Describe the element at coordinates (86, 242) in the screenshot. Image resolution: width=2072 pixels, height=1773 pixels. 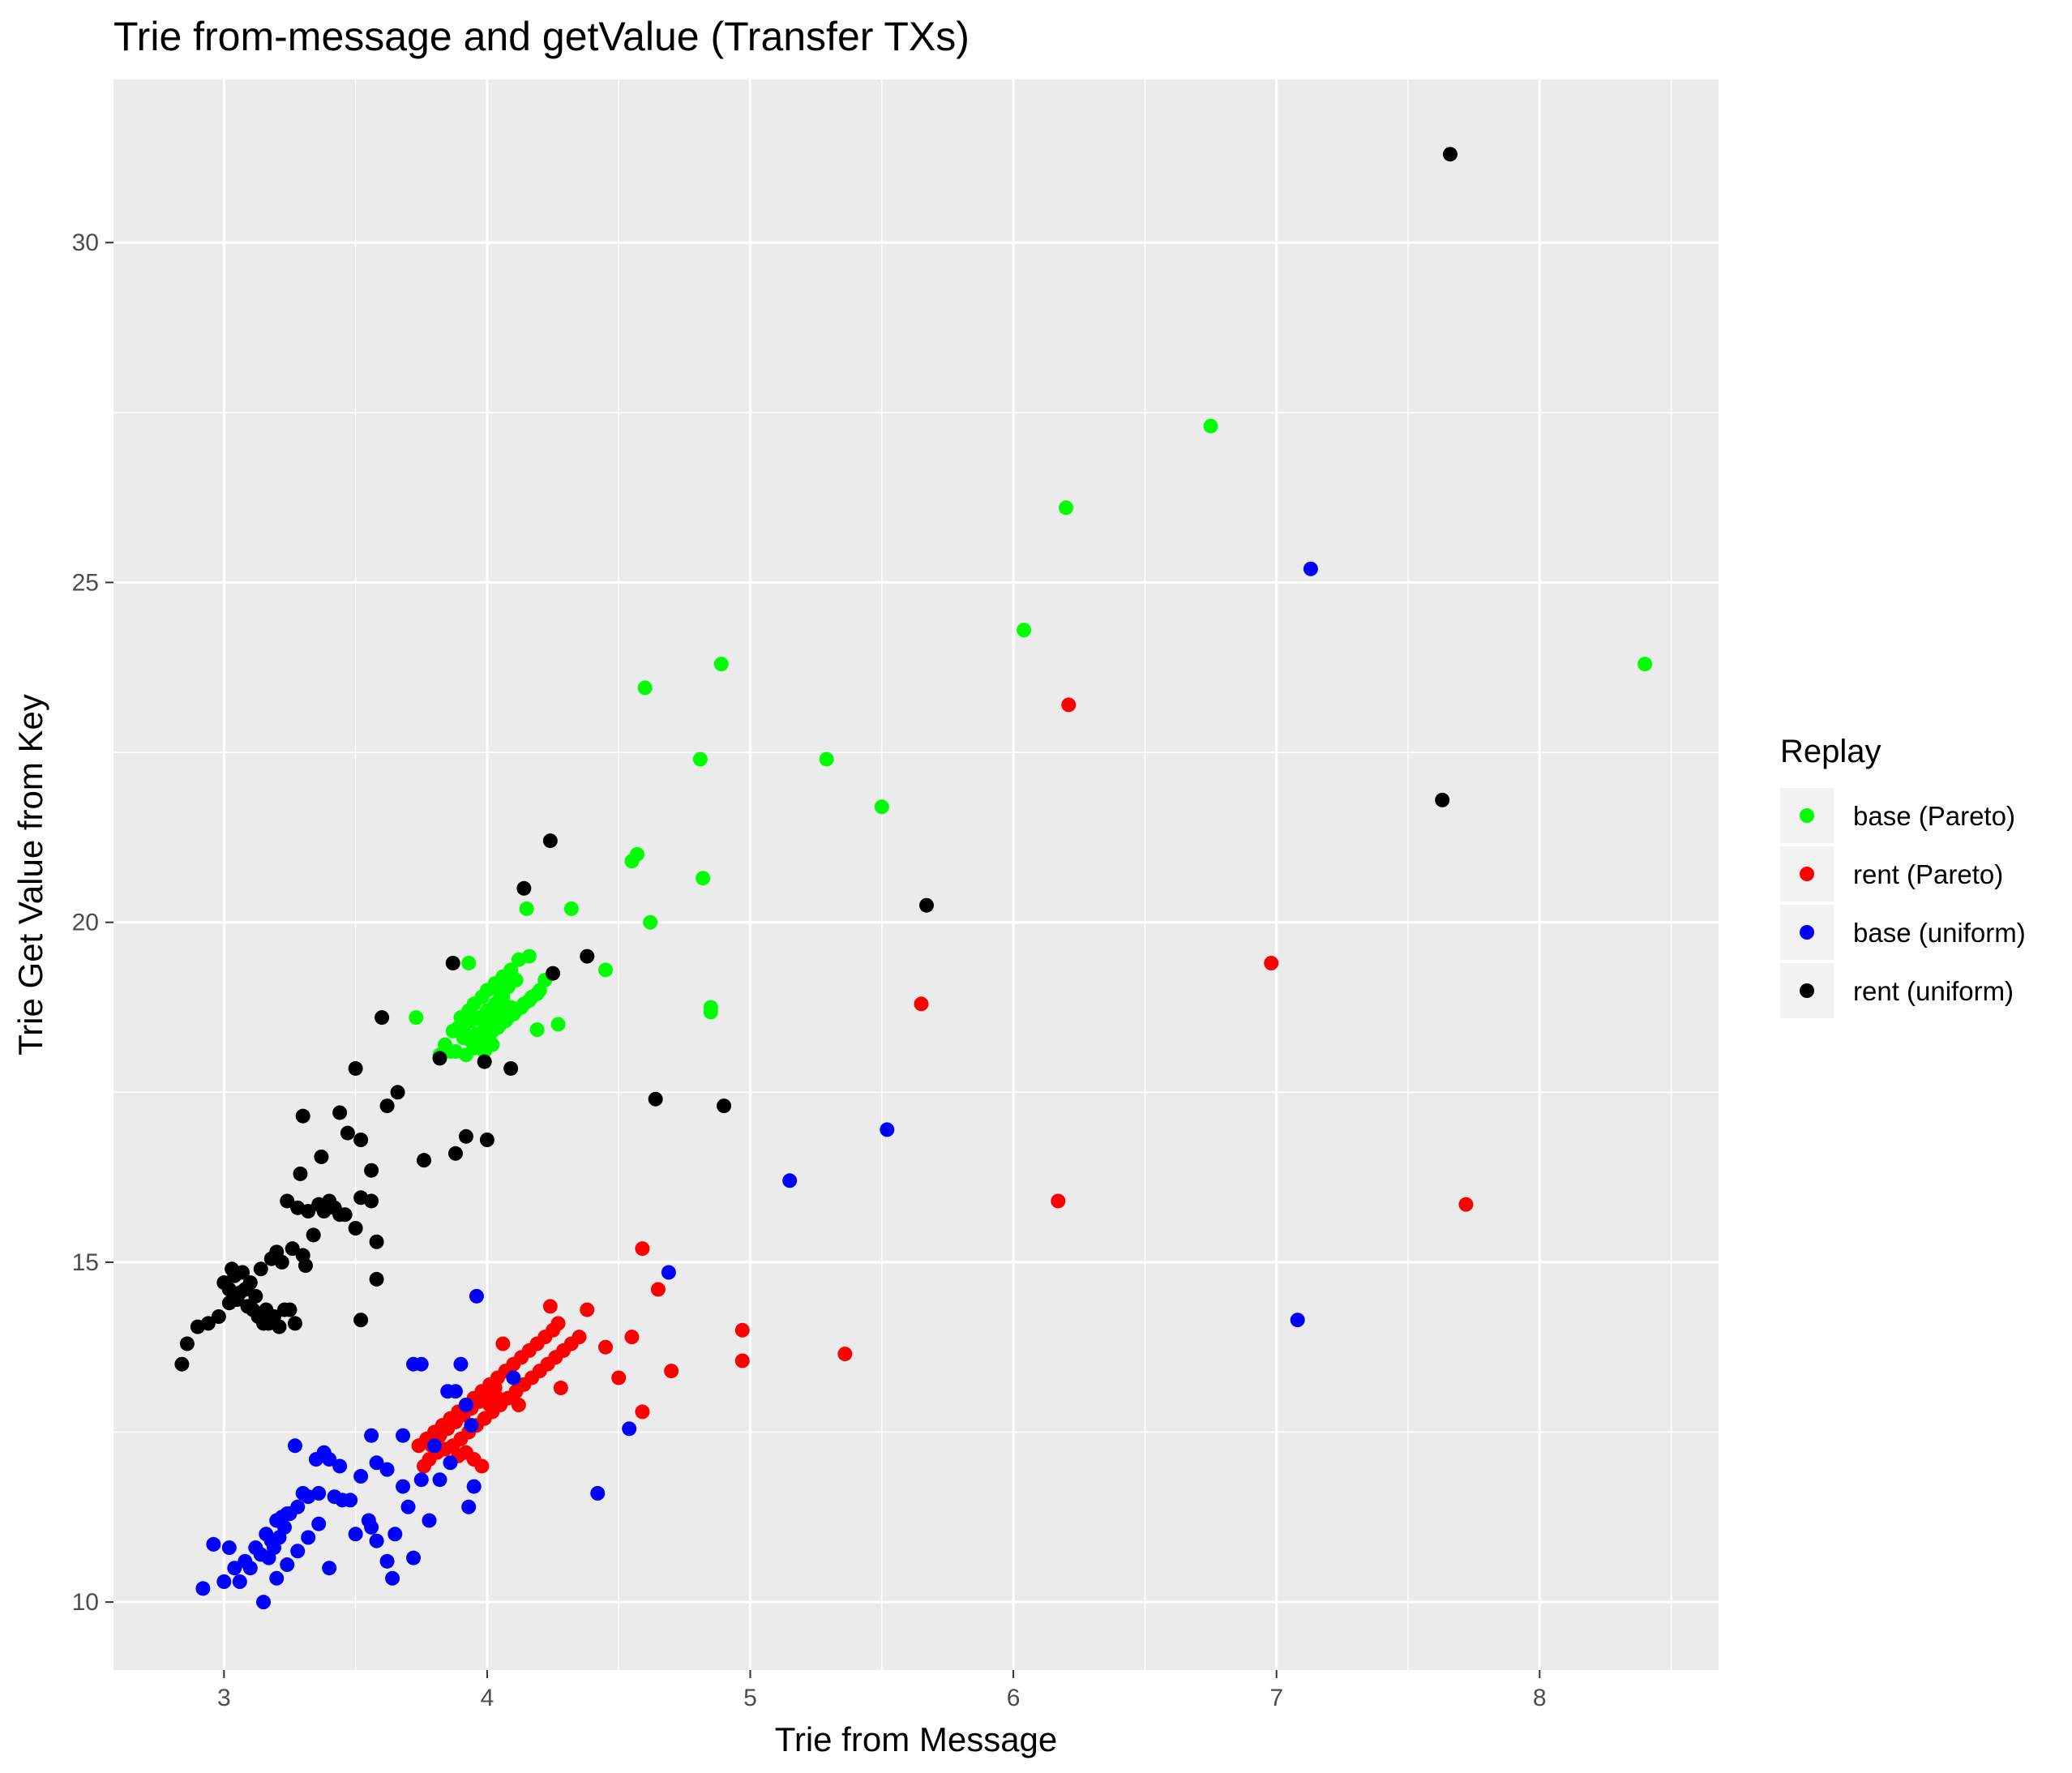
I see `y-tick-label: 30` at that location.